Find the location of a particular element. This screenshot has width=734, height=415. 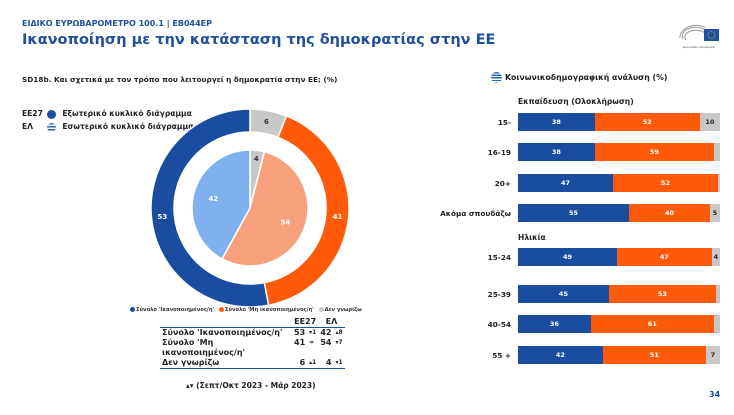

bar-segment: 36 is located at coordinates (554, 324).